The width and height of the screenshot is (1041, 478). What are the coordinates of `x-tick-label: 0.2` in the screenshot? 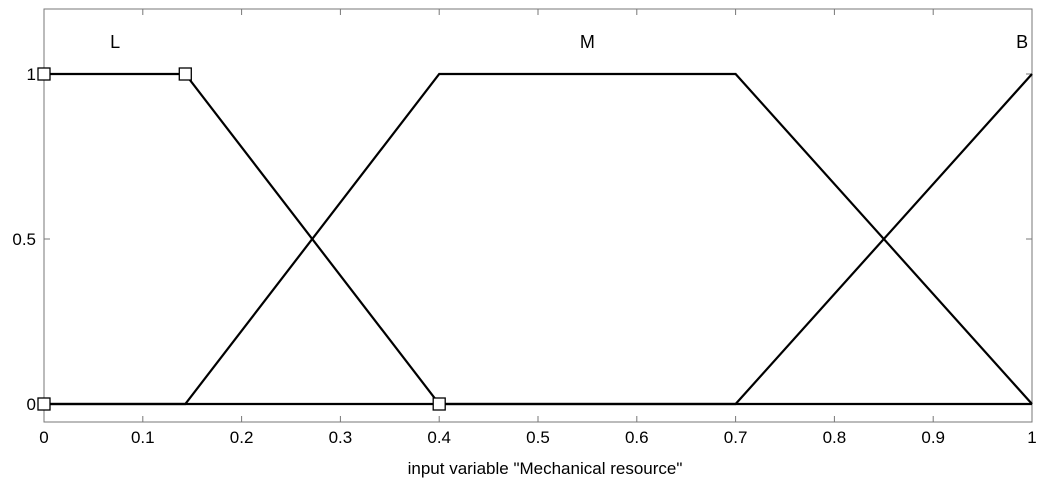 It's located at (242, 437).